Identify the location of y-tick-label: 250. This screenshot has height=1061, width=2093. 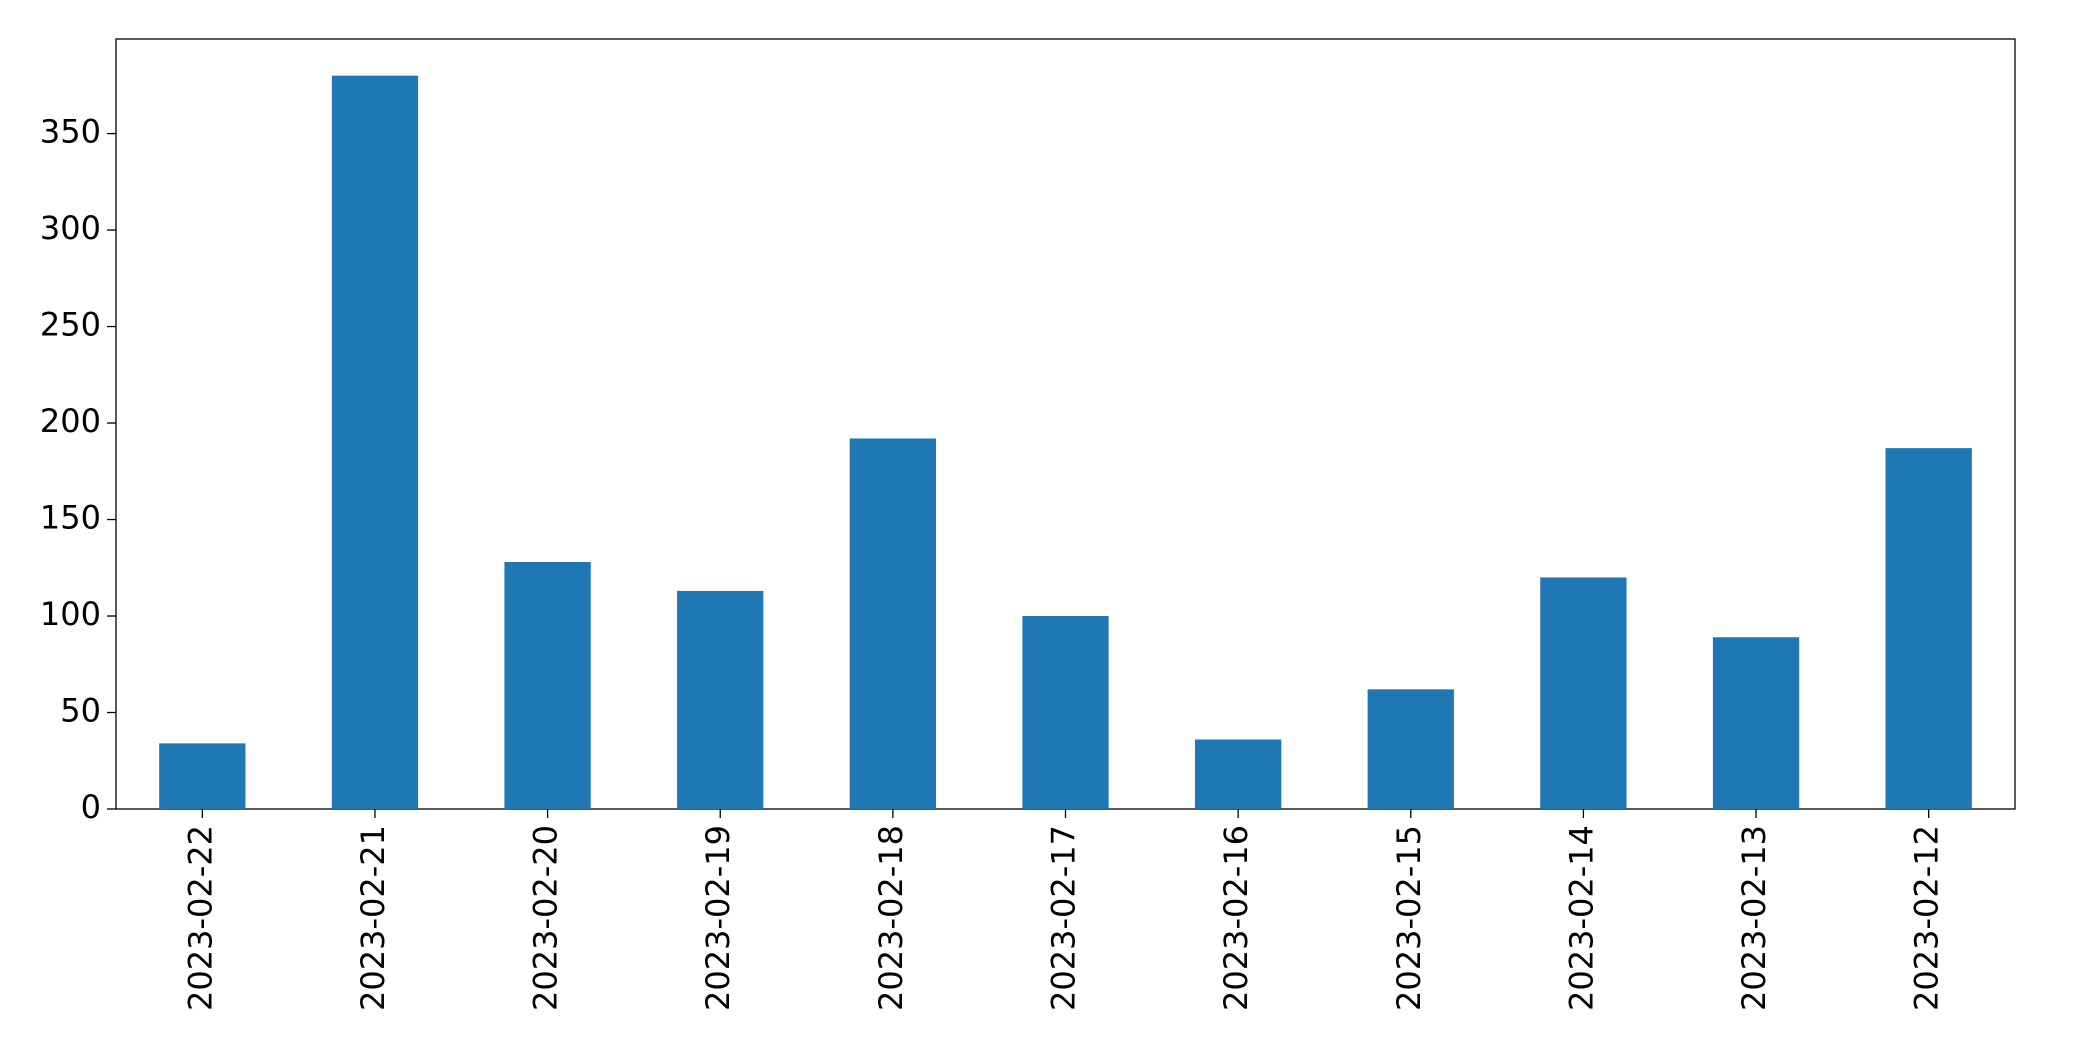
(70, 325).